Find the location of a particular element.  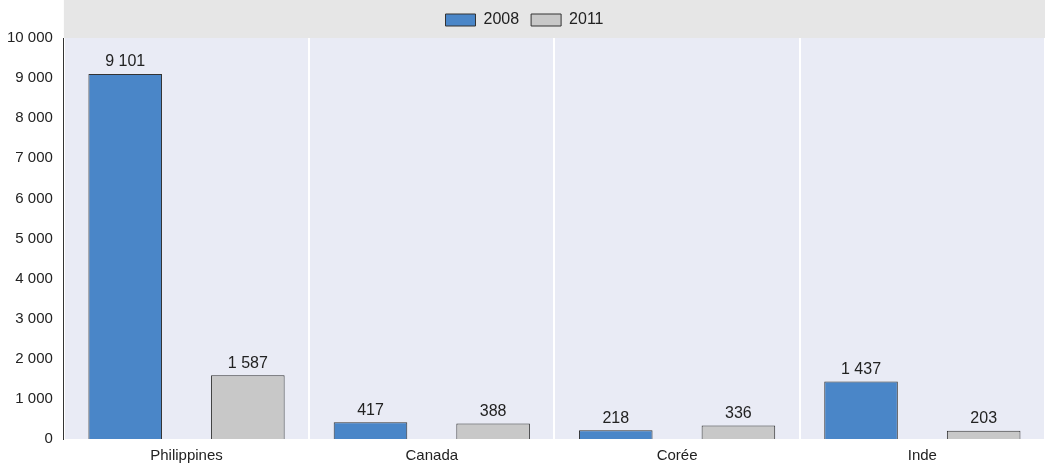

y-tick-label: 7 000 is located at coordinates (34, 157).